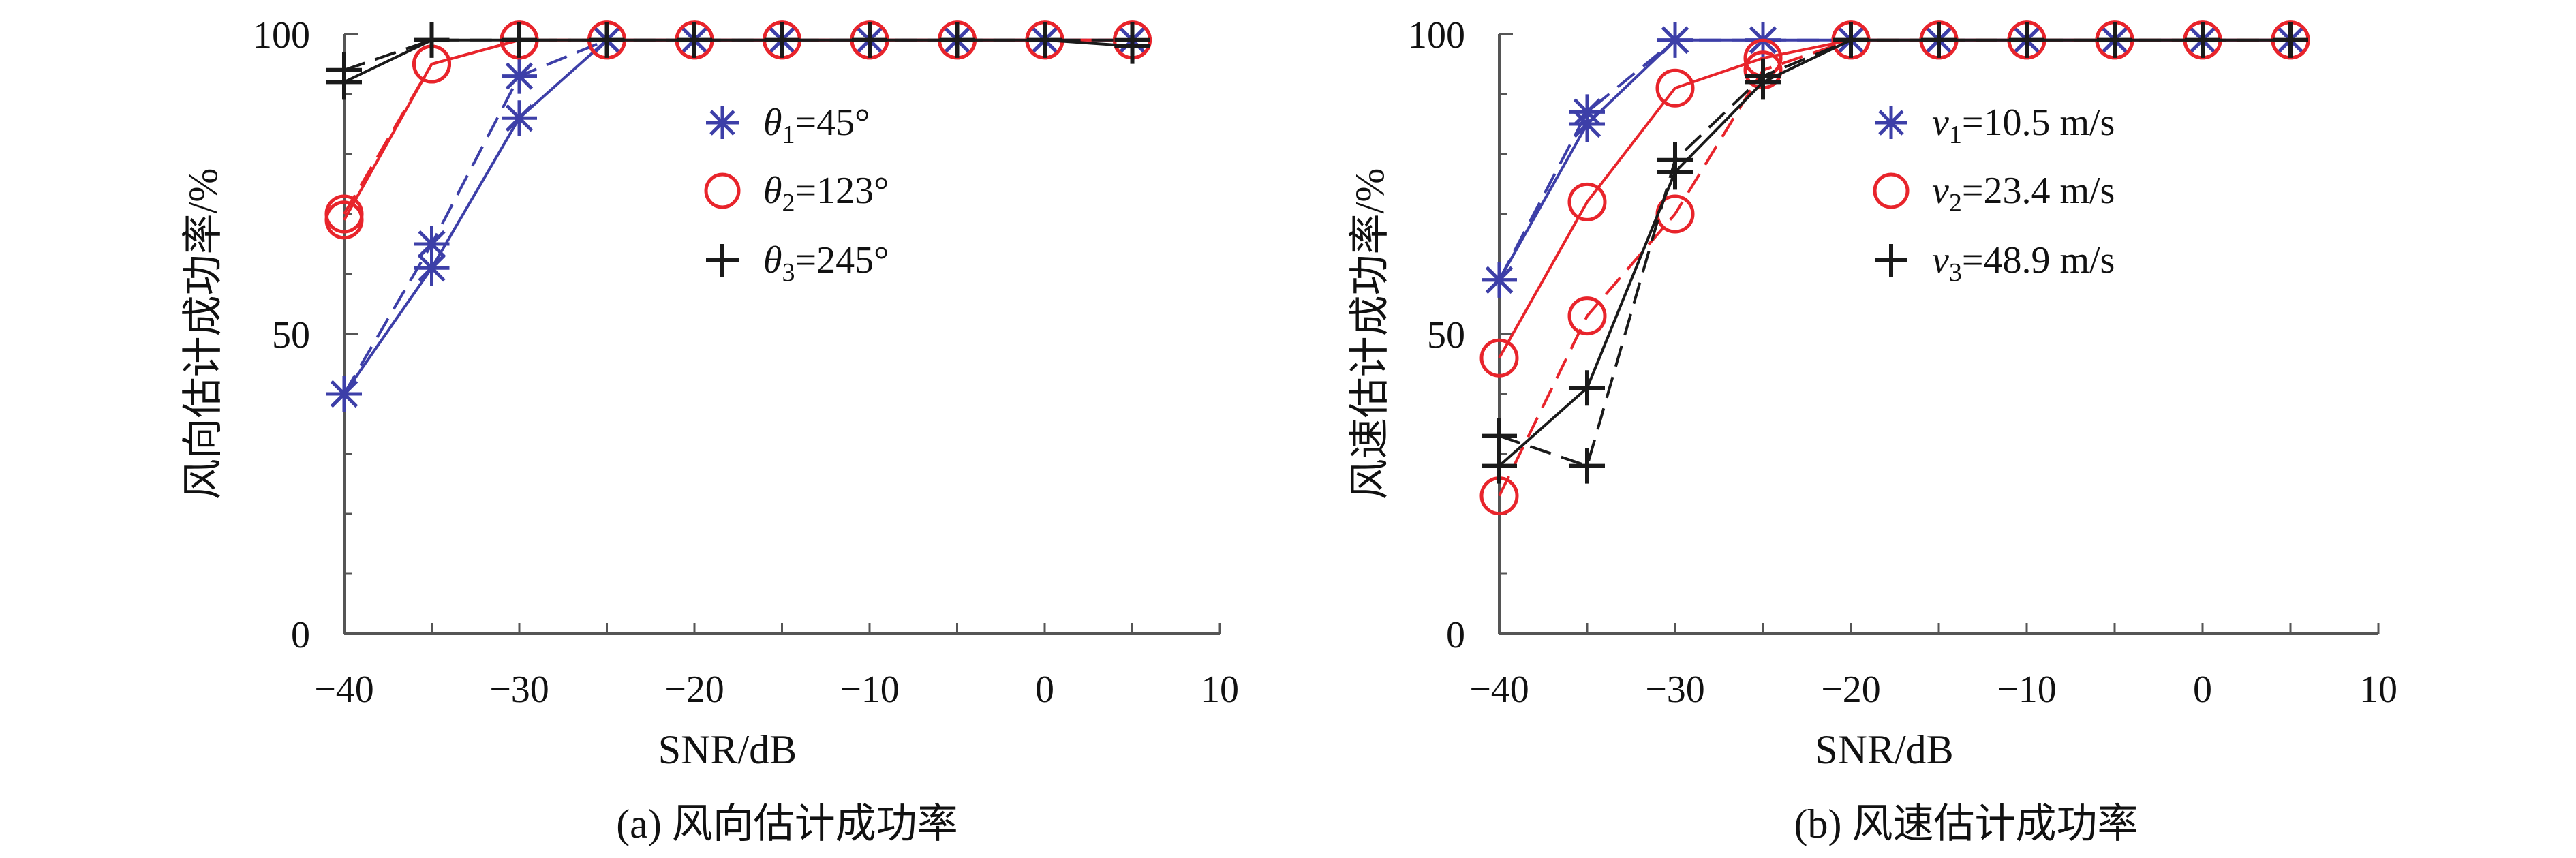 The width and height of the screenshot is (2576, 858). Describe the element at coordinates (1369, 334) in the screenshot. I see `y-axis-label: 风速估计成功率/%` at that location.